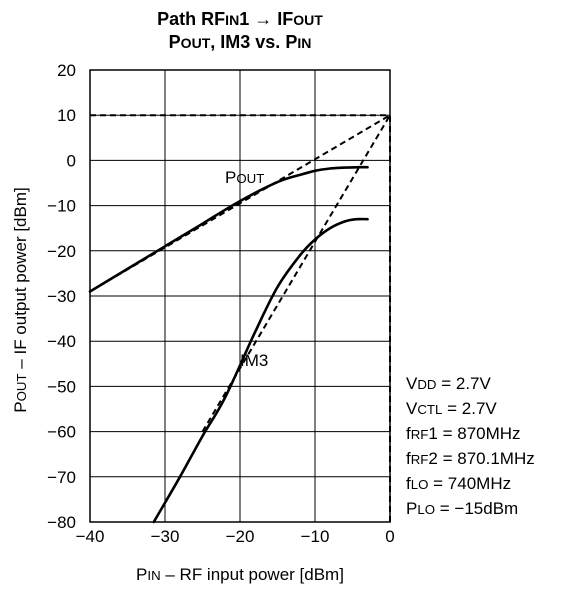  Describe the element at coordinates (240, 19) in the screenshot. I see `chart-title-line: Path RFIN1 → IFOUT` at that location.